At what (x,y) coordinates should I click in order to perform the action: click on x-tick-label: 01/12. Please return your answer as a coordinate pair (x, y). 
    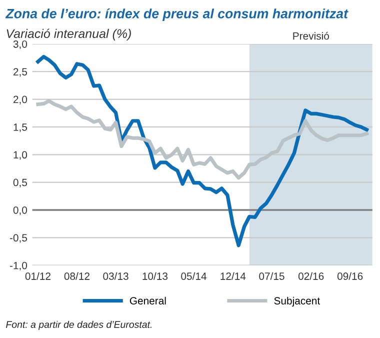
    Looking at the image, I should click on (37, 276).